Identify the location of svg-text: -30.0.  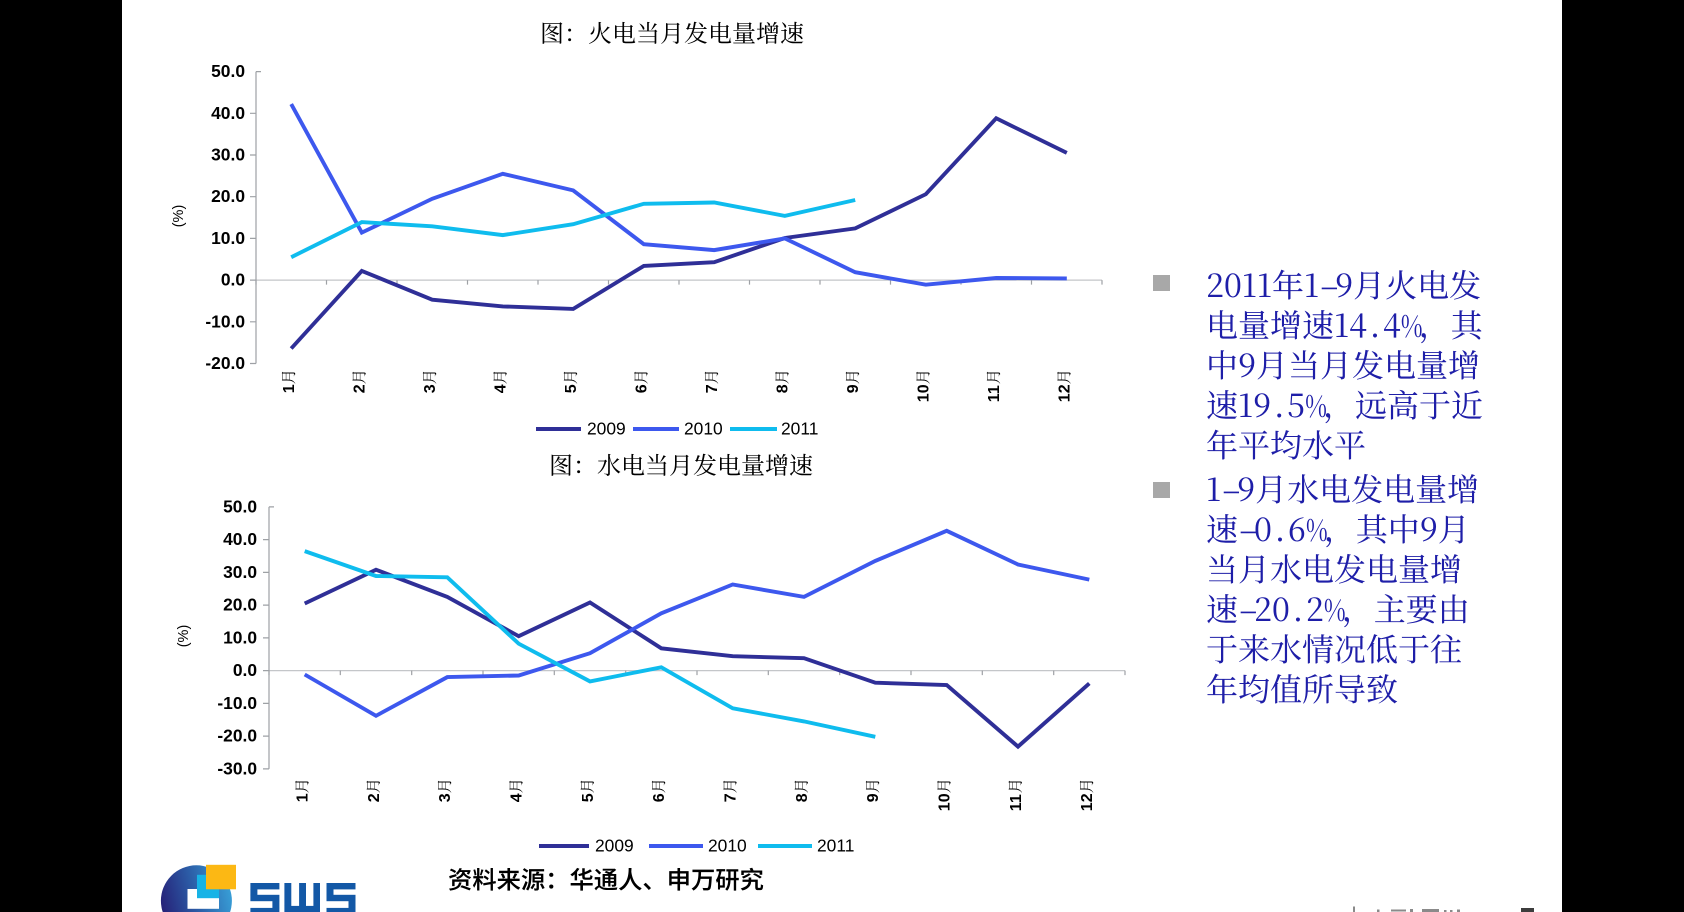
(237, 768).